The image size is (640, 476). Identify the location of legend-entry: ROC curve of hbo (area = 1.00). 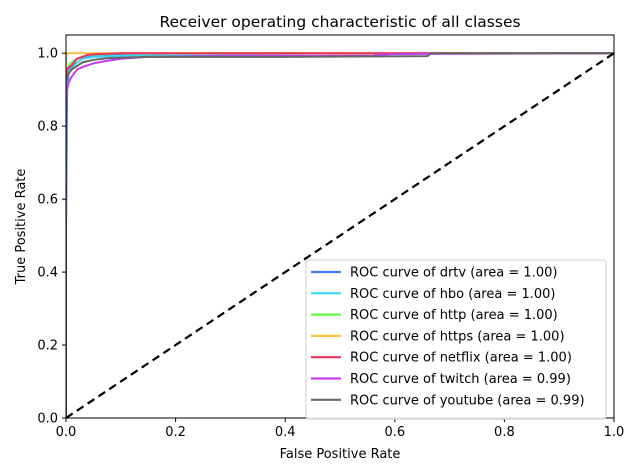
(453, 294).